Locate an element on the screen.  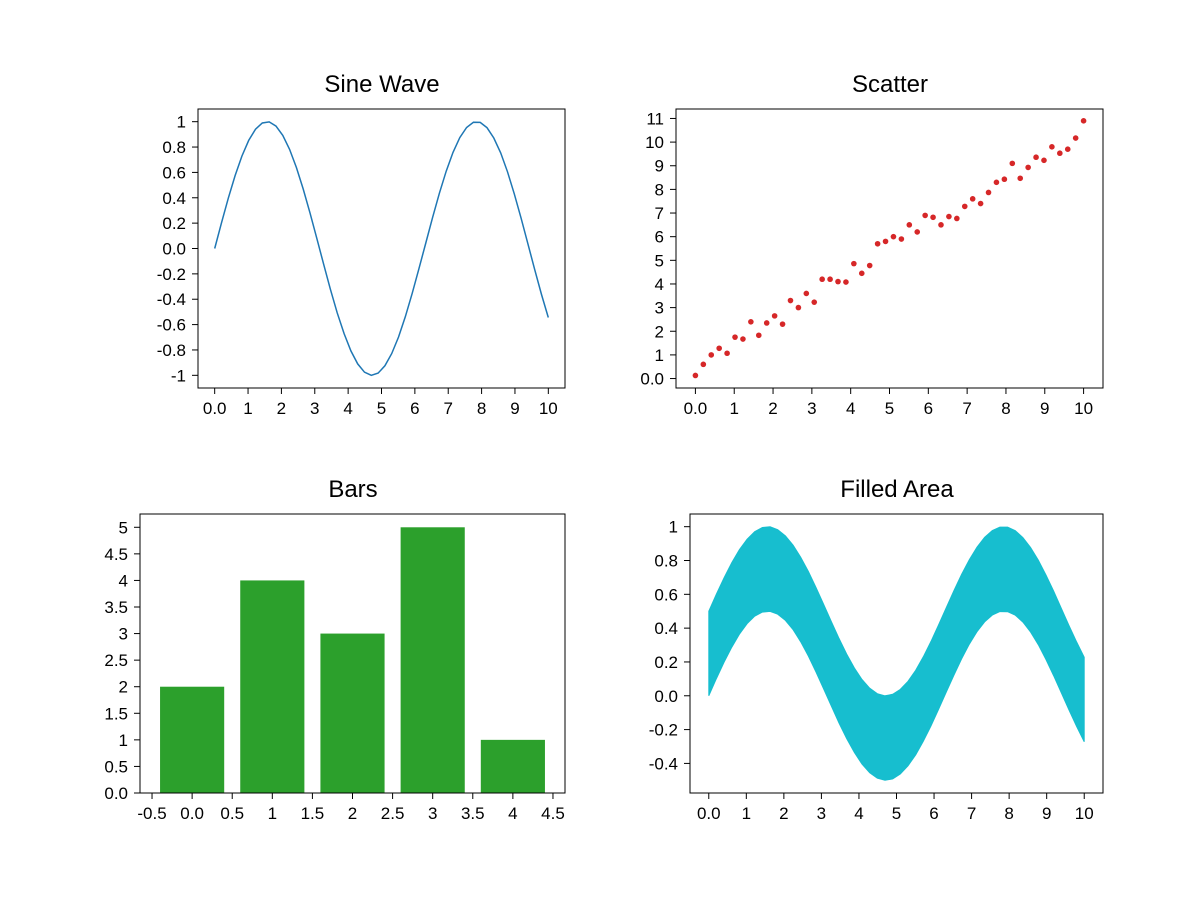
x-tick-label: 7 is located at coordinates (971, 813).